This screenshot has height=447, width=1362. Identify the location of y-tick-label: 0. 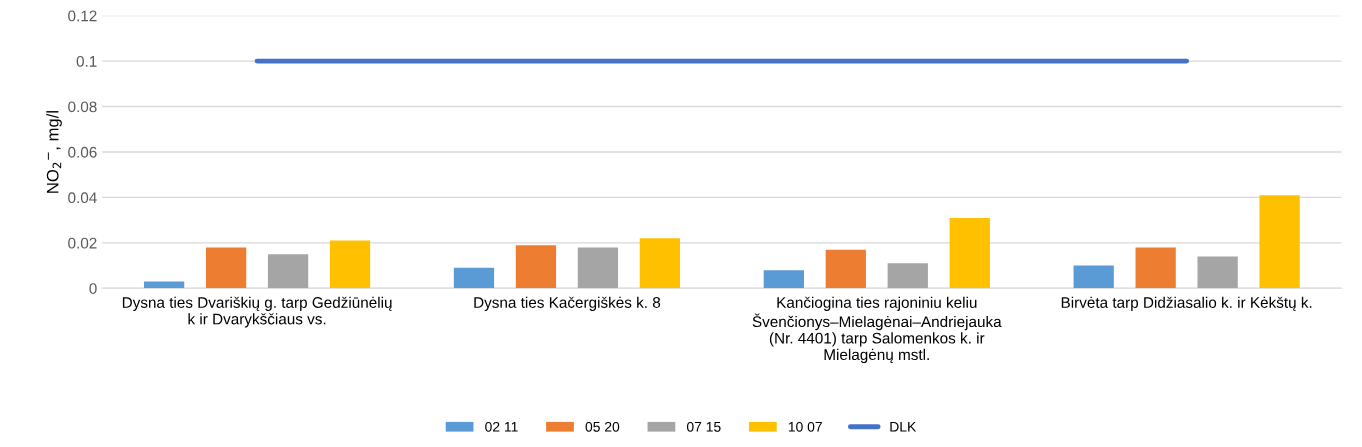
(93, 288).